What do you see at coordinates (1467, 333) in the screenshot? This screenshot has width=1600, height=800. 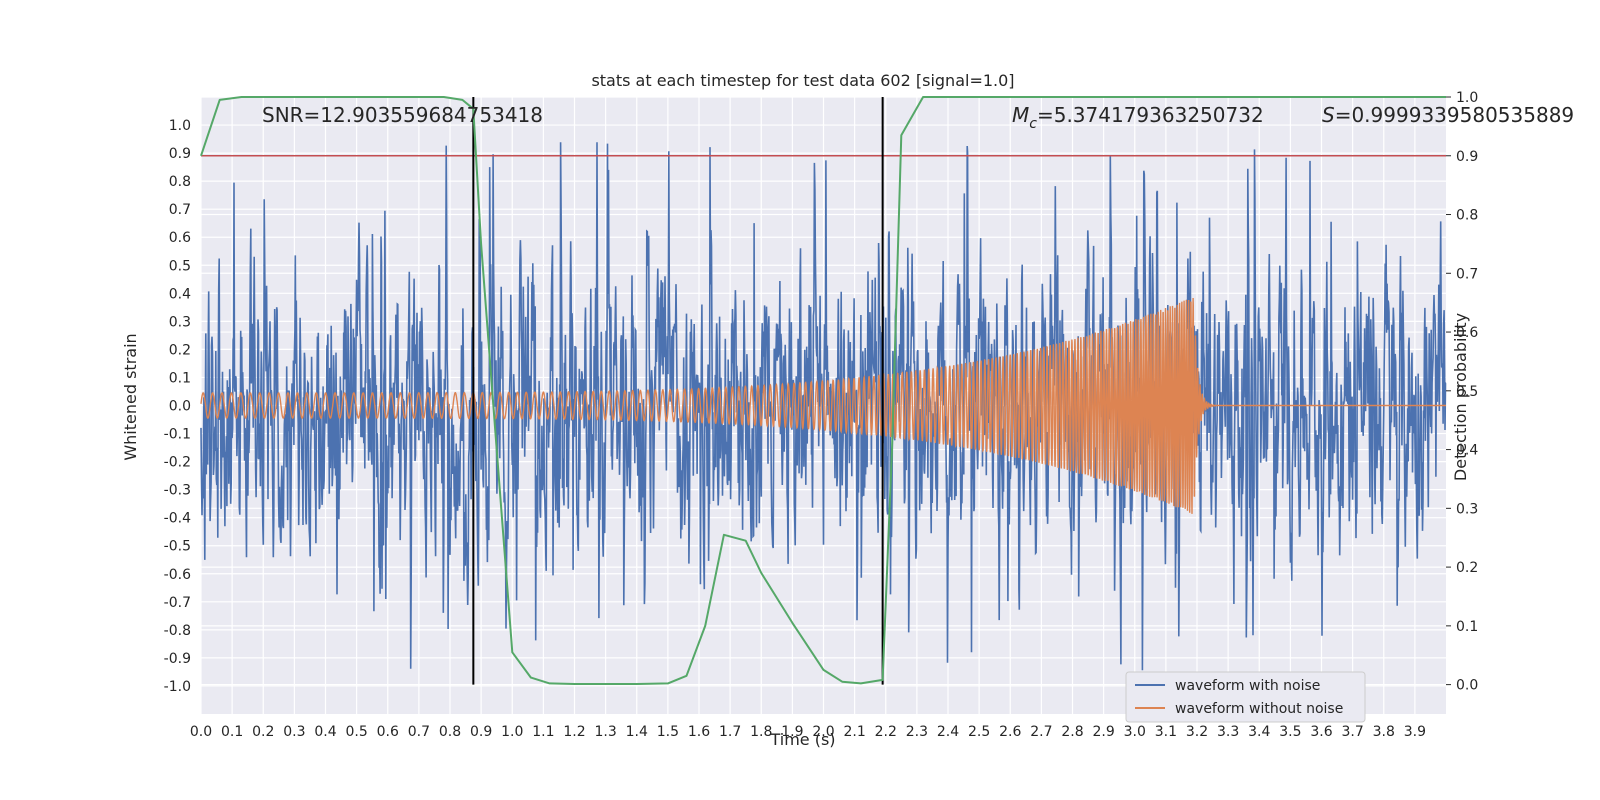 I see `y2-tick-label: 0.6` at bounding box center [1467, 333].